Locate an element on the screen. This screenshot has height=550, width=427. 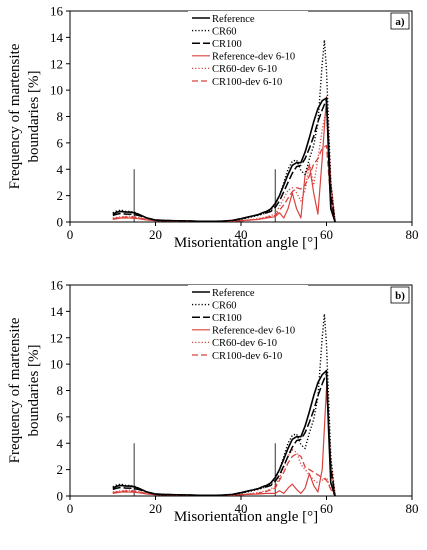
panel-label: b) is located at coordinates (400, 296).